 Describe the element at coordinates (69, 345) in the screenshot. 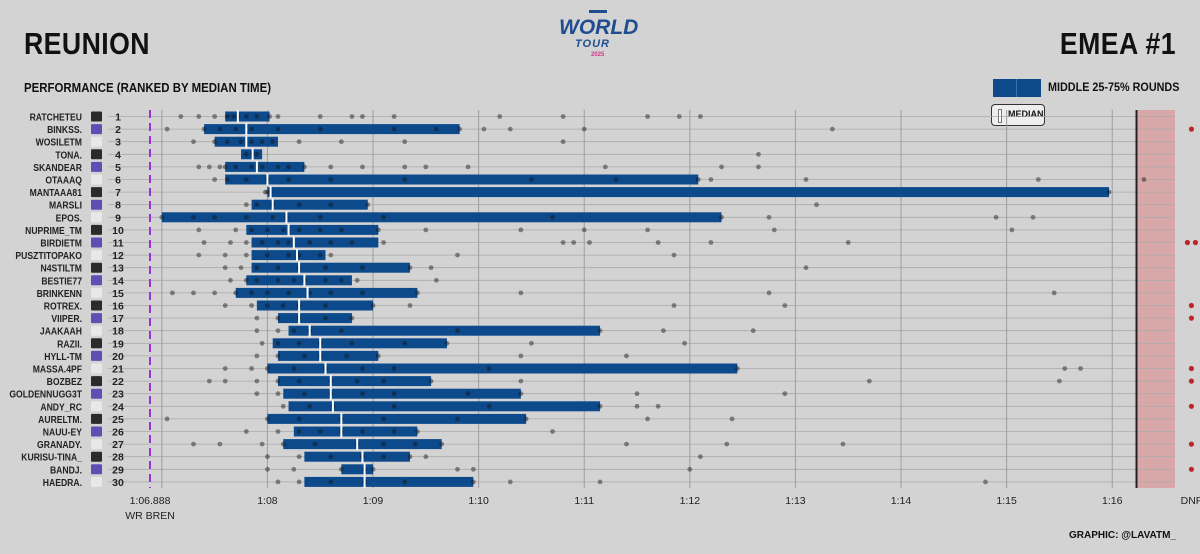

I see `player-name: RAZII.` at that location.